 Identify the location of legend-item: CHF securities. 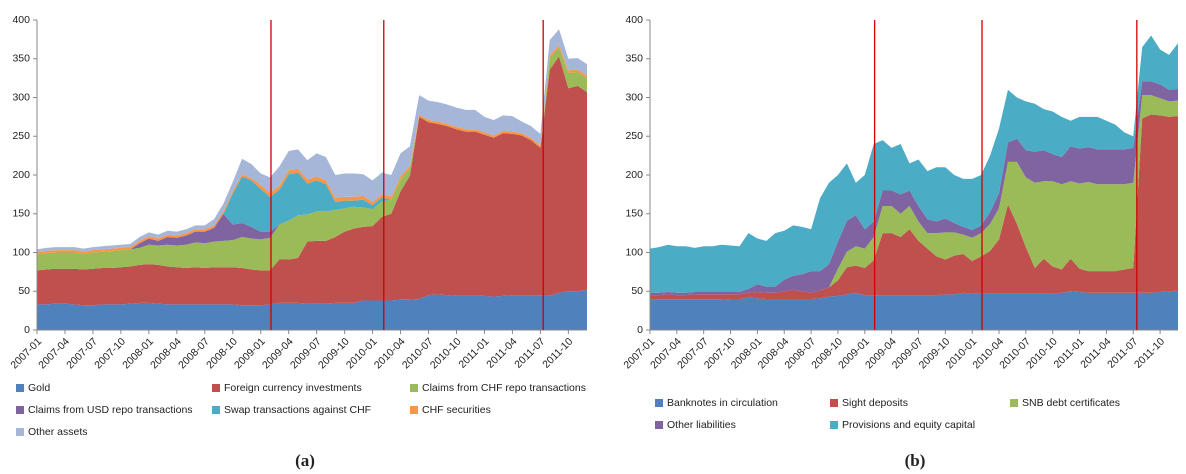
(450, 410).